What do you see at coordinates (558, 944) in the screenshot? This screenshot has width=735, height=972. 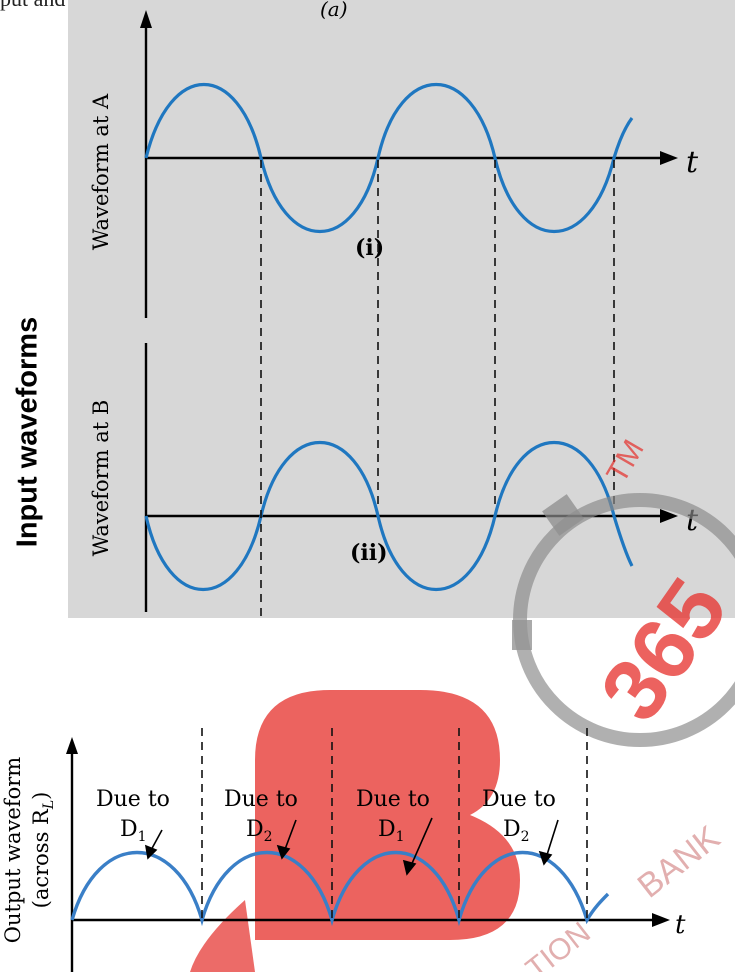 I see `svg-text: TION` at bounding box center [558, 944].